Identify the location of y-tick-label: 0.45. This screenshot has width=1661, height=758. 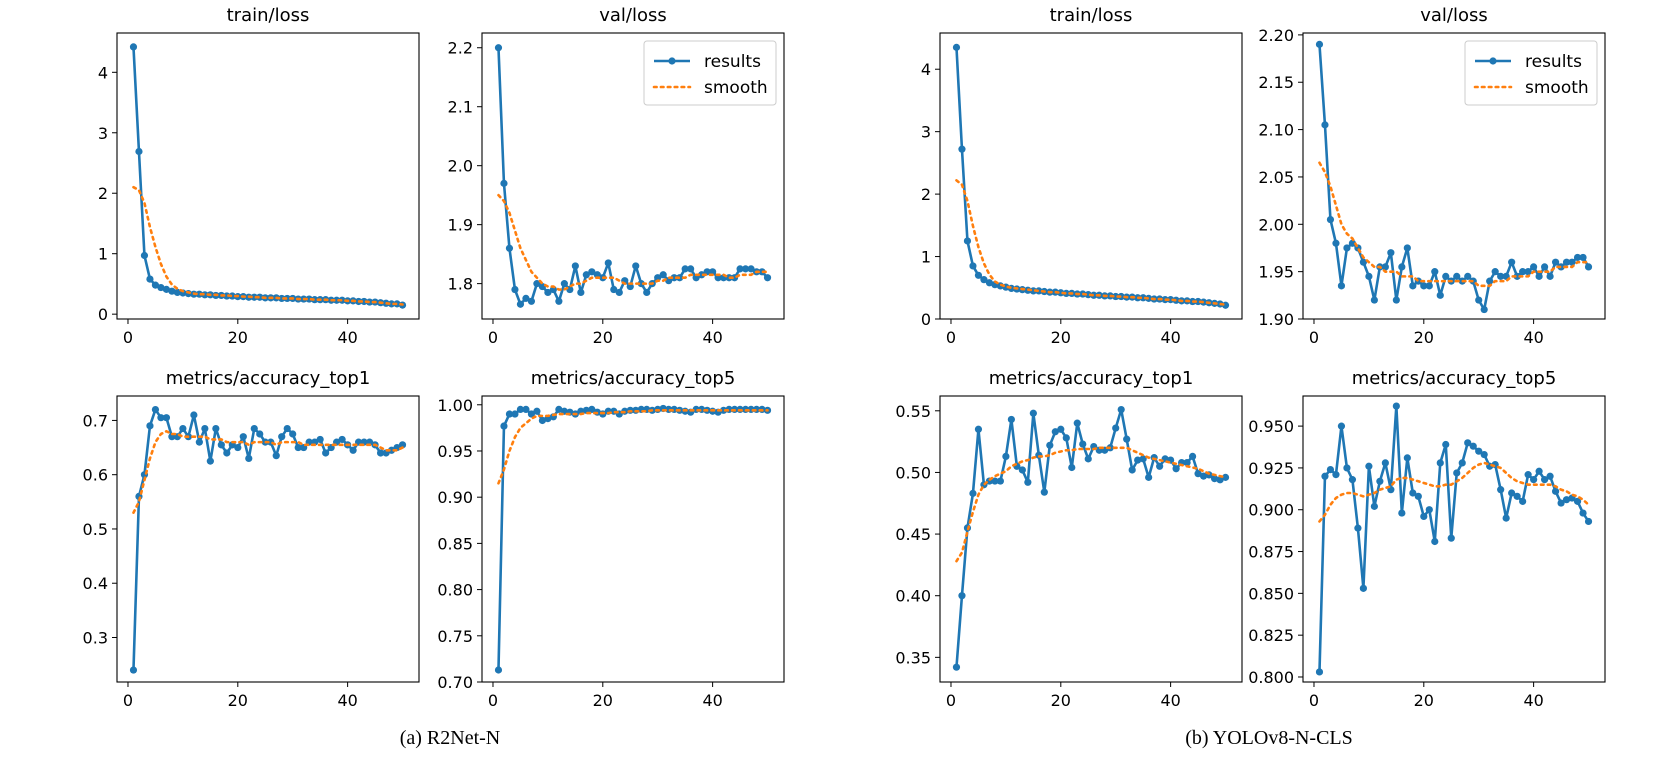
(913, 534).